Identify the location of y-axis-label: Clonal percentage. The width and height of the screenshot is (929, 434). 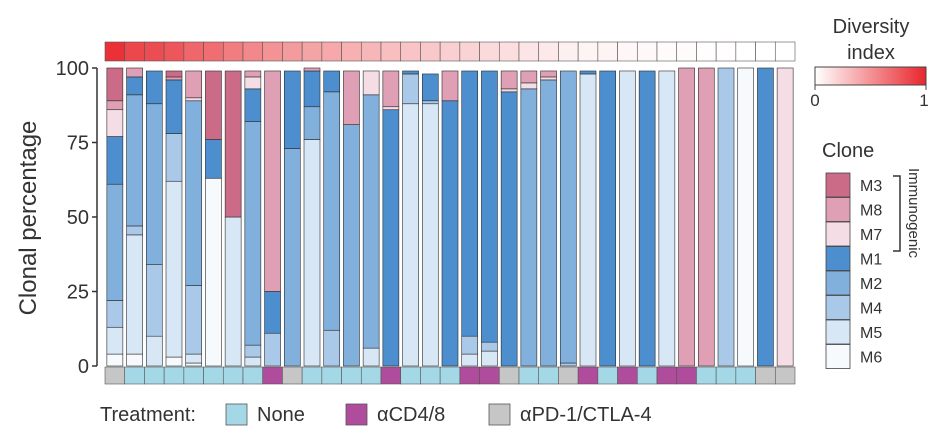
(28, 218).